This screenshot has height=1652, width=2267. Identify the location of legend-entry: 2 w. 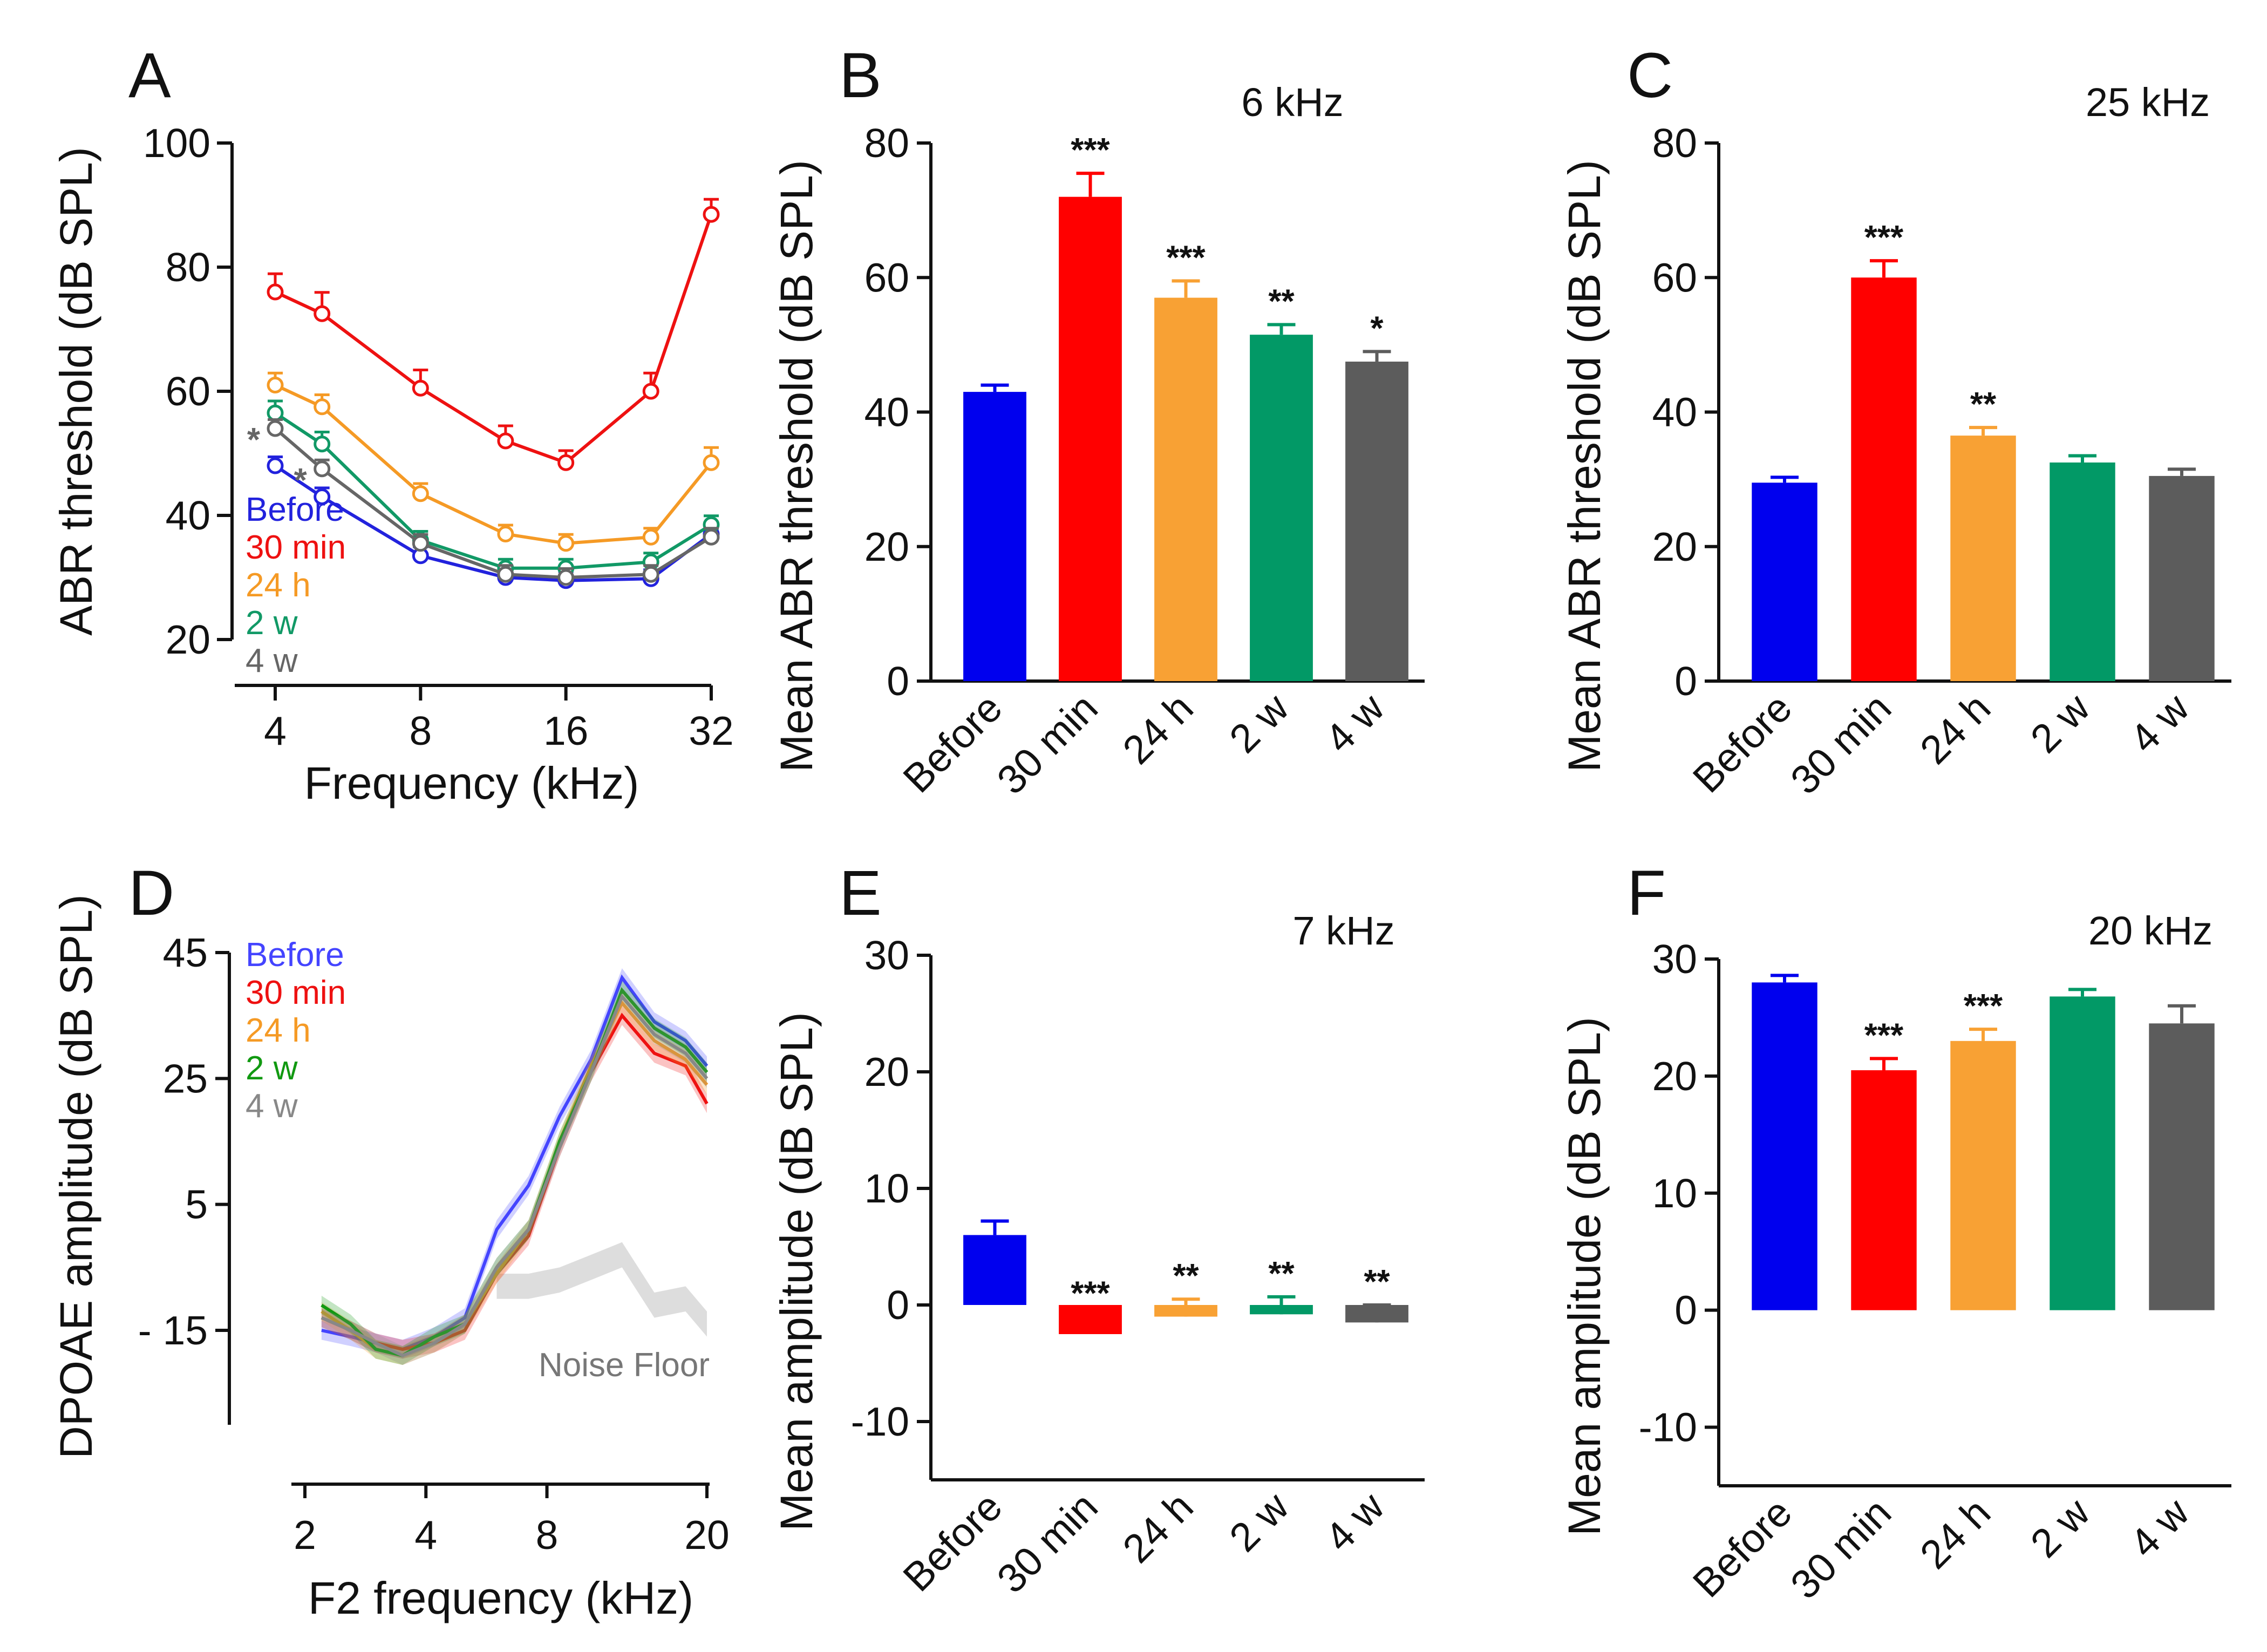
(272, 1068).